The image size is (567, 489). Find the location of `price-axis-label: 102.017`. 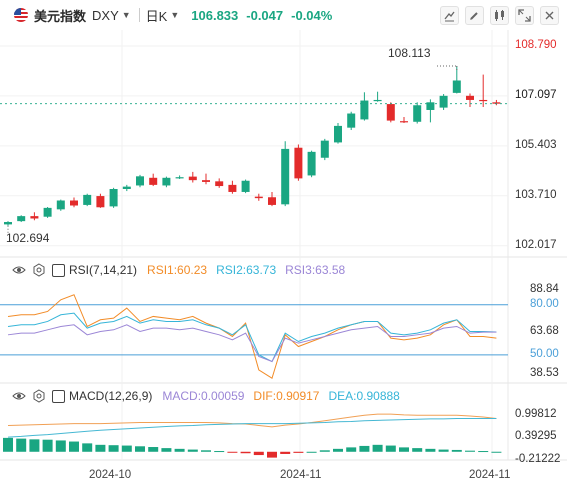

price-axis-label: 102.017 is located at coordinates (536, 244).